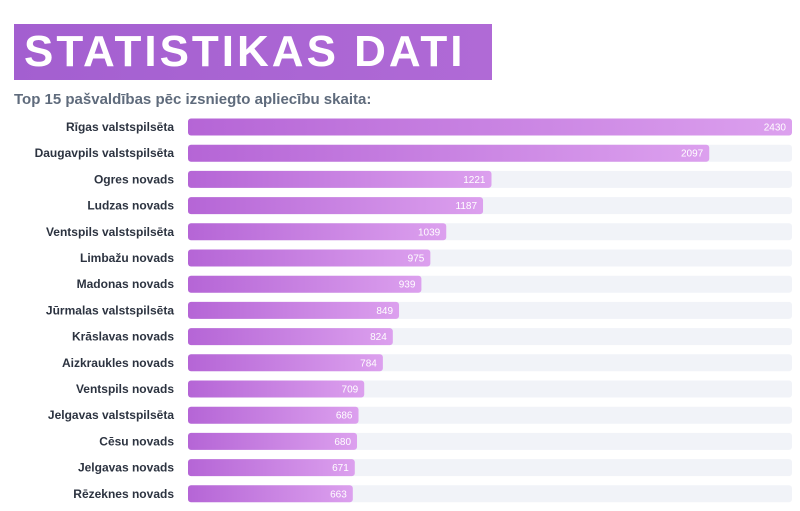 The height and width of the screenshot is (511, 800). What do you see at coordinates (474, 180) in the screenshot?
I see `value-label: 1221` at bounding box center [474, 180].